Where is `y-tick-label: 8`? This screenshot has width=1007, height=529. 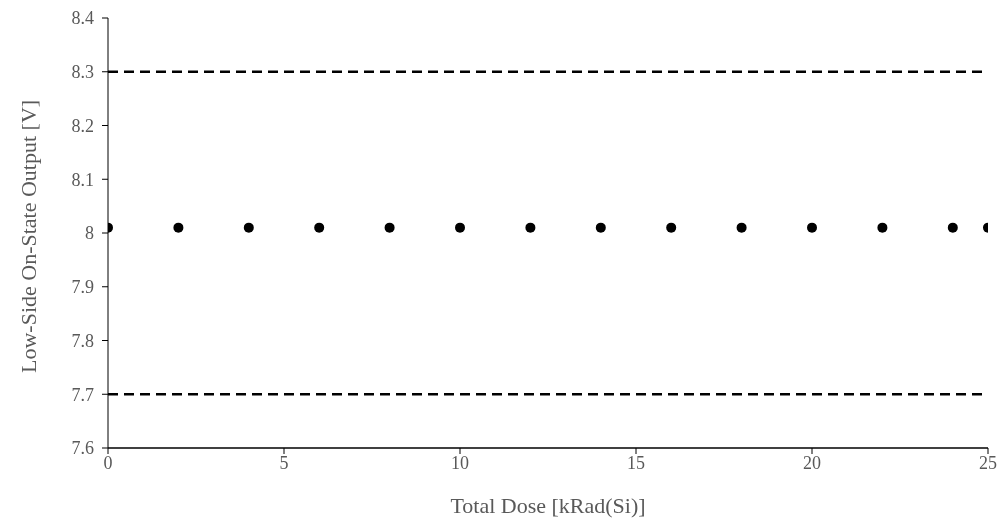 y-tick-label: 8 is located at coordinates (89, 233).